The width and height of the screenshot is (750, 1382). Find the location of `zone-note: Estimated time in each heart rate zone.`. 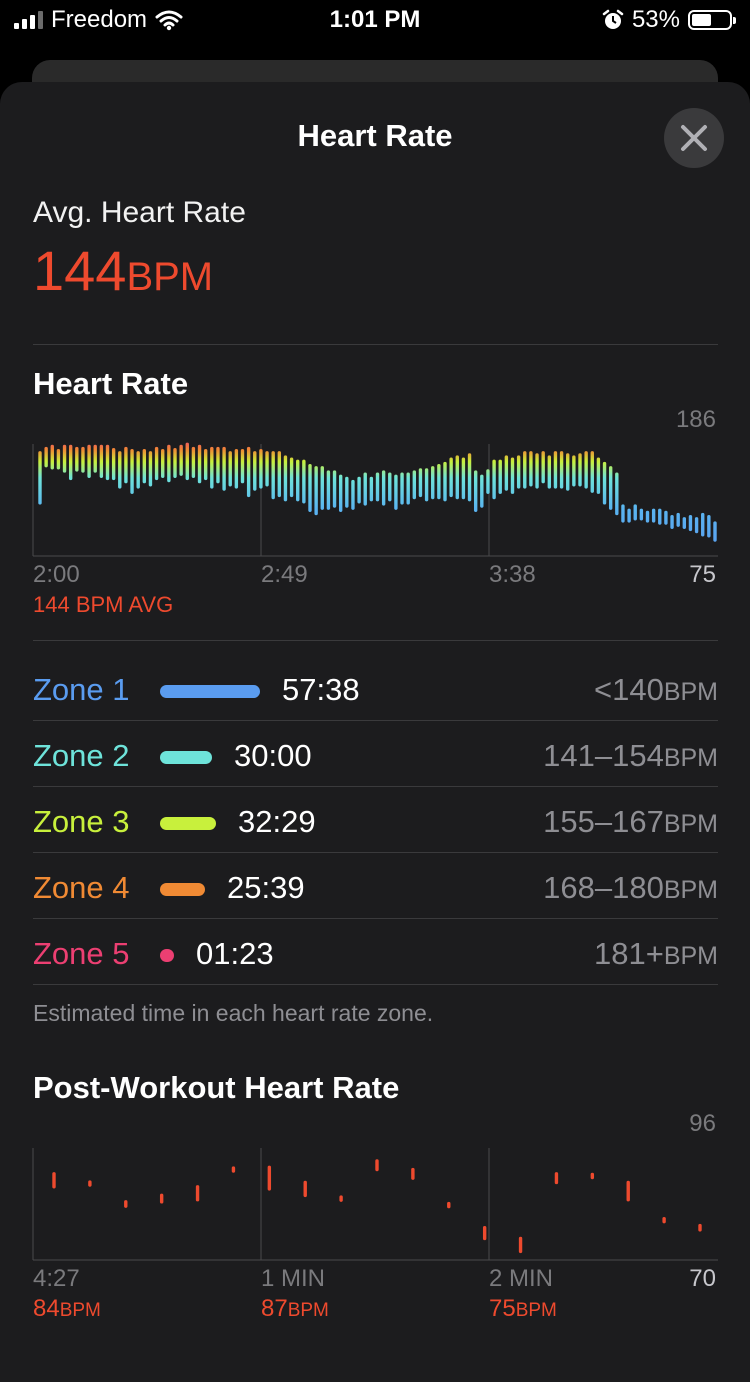

zone-note: Estimated time in each heart rate zone. is located at coordinates (233, 1013).